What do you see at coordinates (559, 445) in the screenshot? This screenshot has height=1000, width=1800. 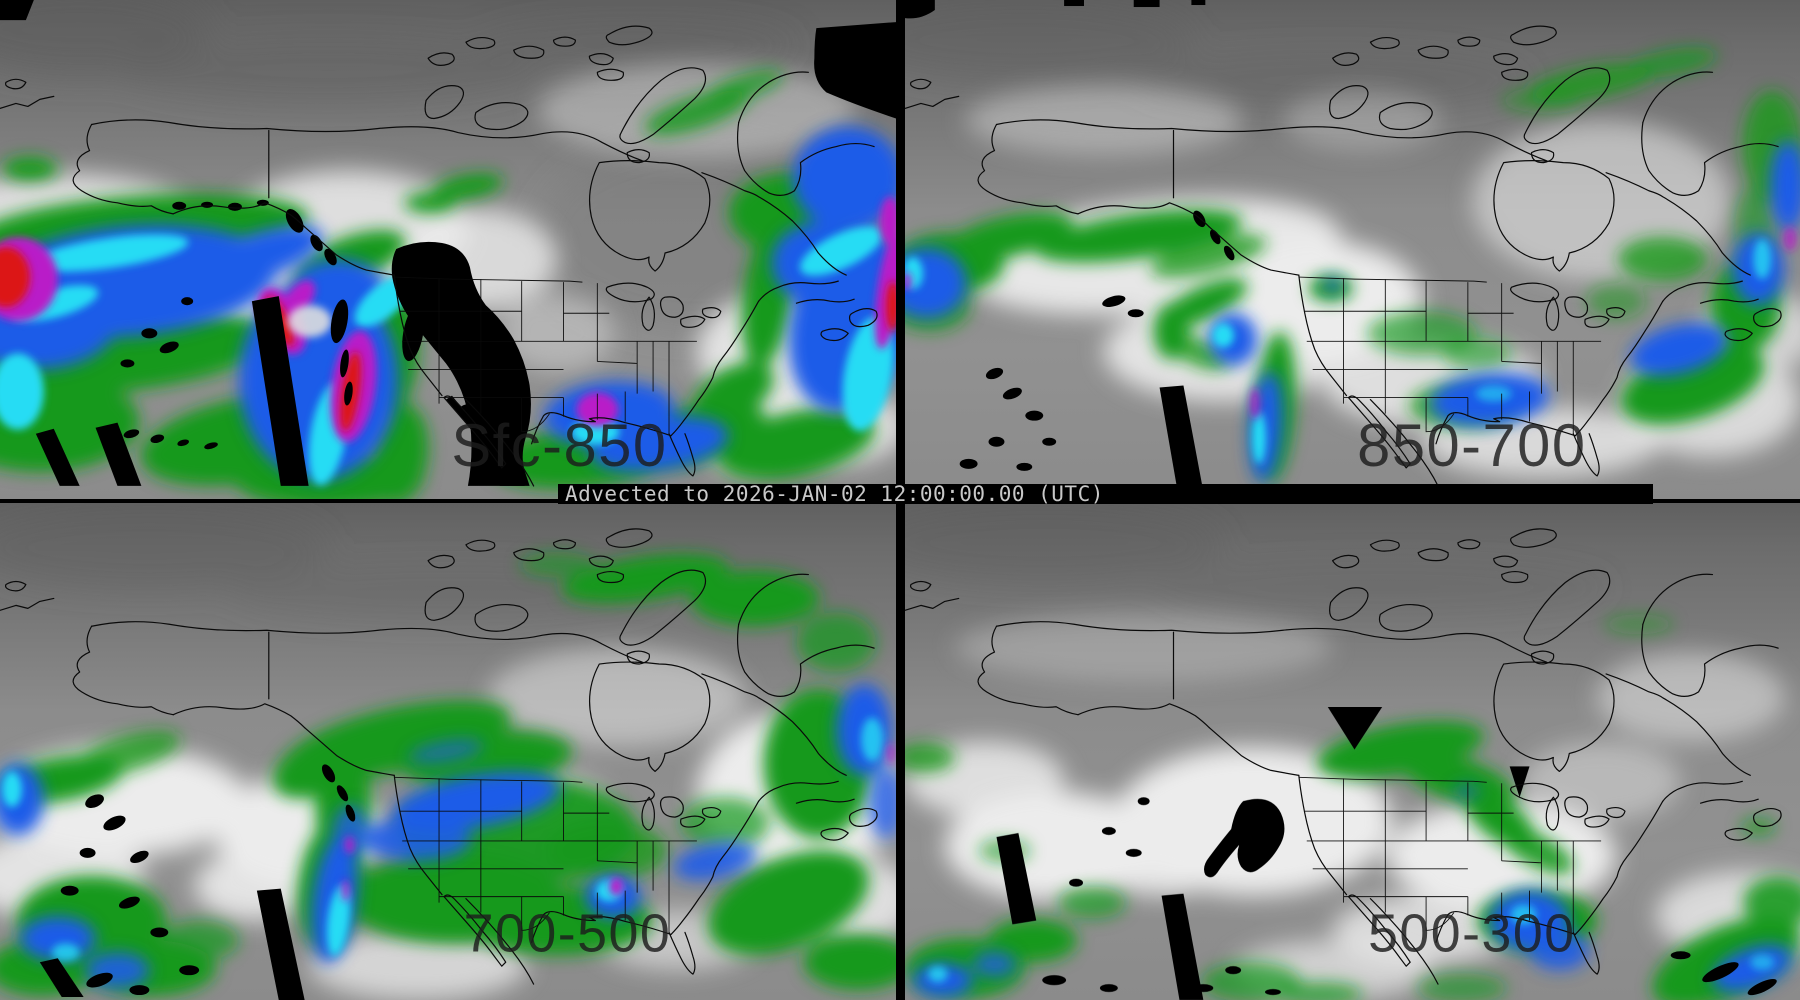 I see `panel-label: Sfc-850` at bounding box center [559, 445].